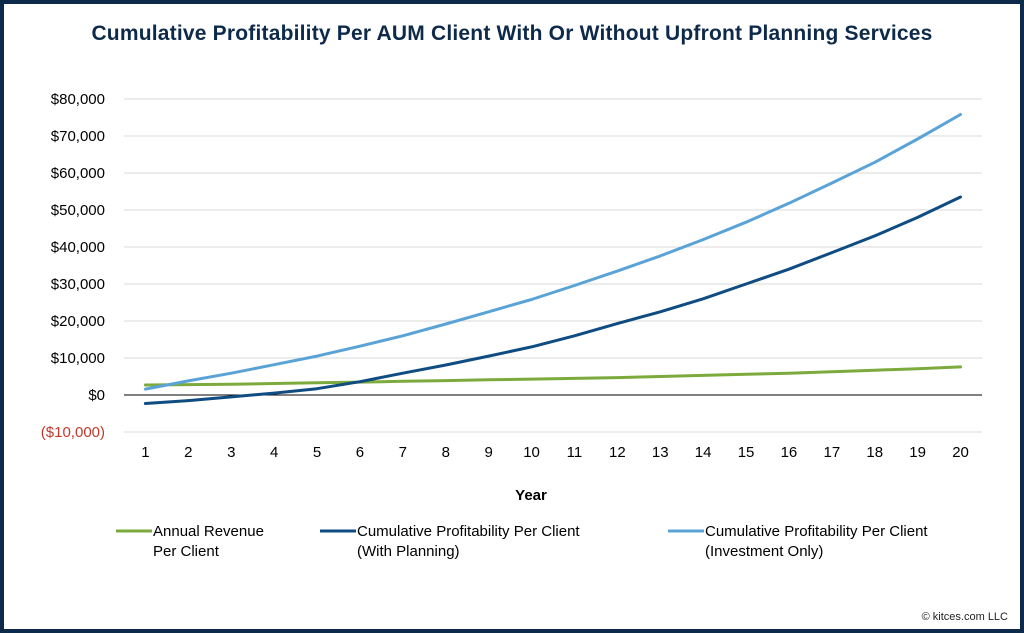  I want to click on x-tick-label: 5, so click(317, 452).